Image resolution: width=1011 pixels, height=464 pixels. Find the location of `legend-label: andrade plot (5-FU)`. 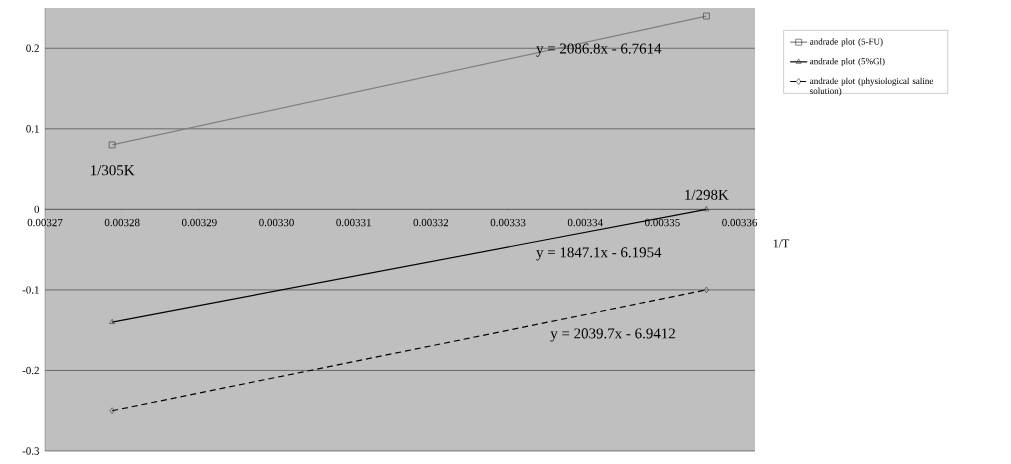

legend-label: andrade plot (5-FU) is located at coordinates (846, 42).